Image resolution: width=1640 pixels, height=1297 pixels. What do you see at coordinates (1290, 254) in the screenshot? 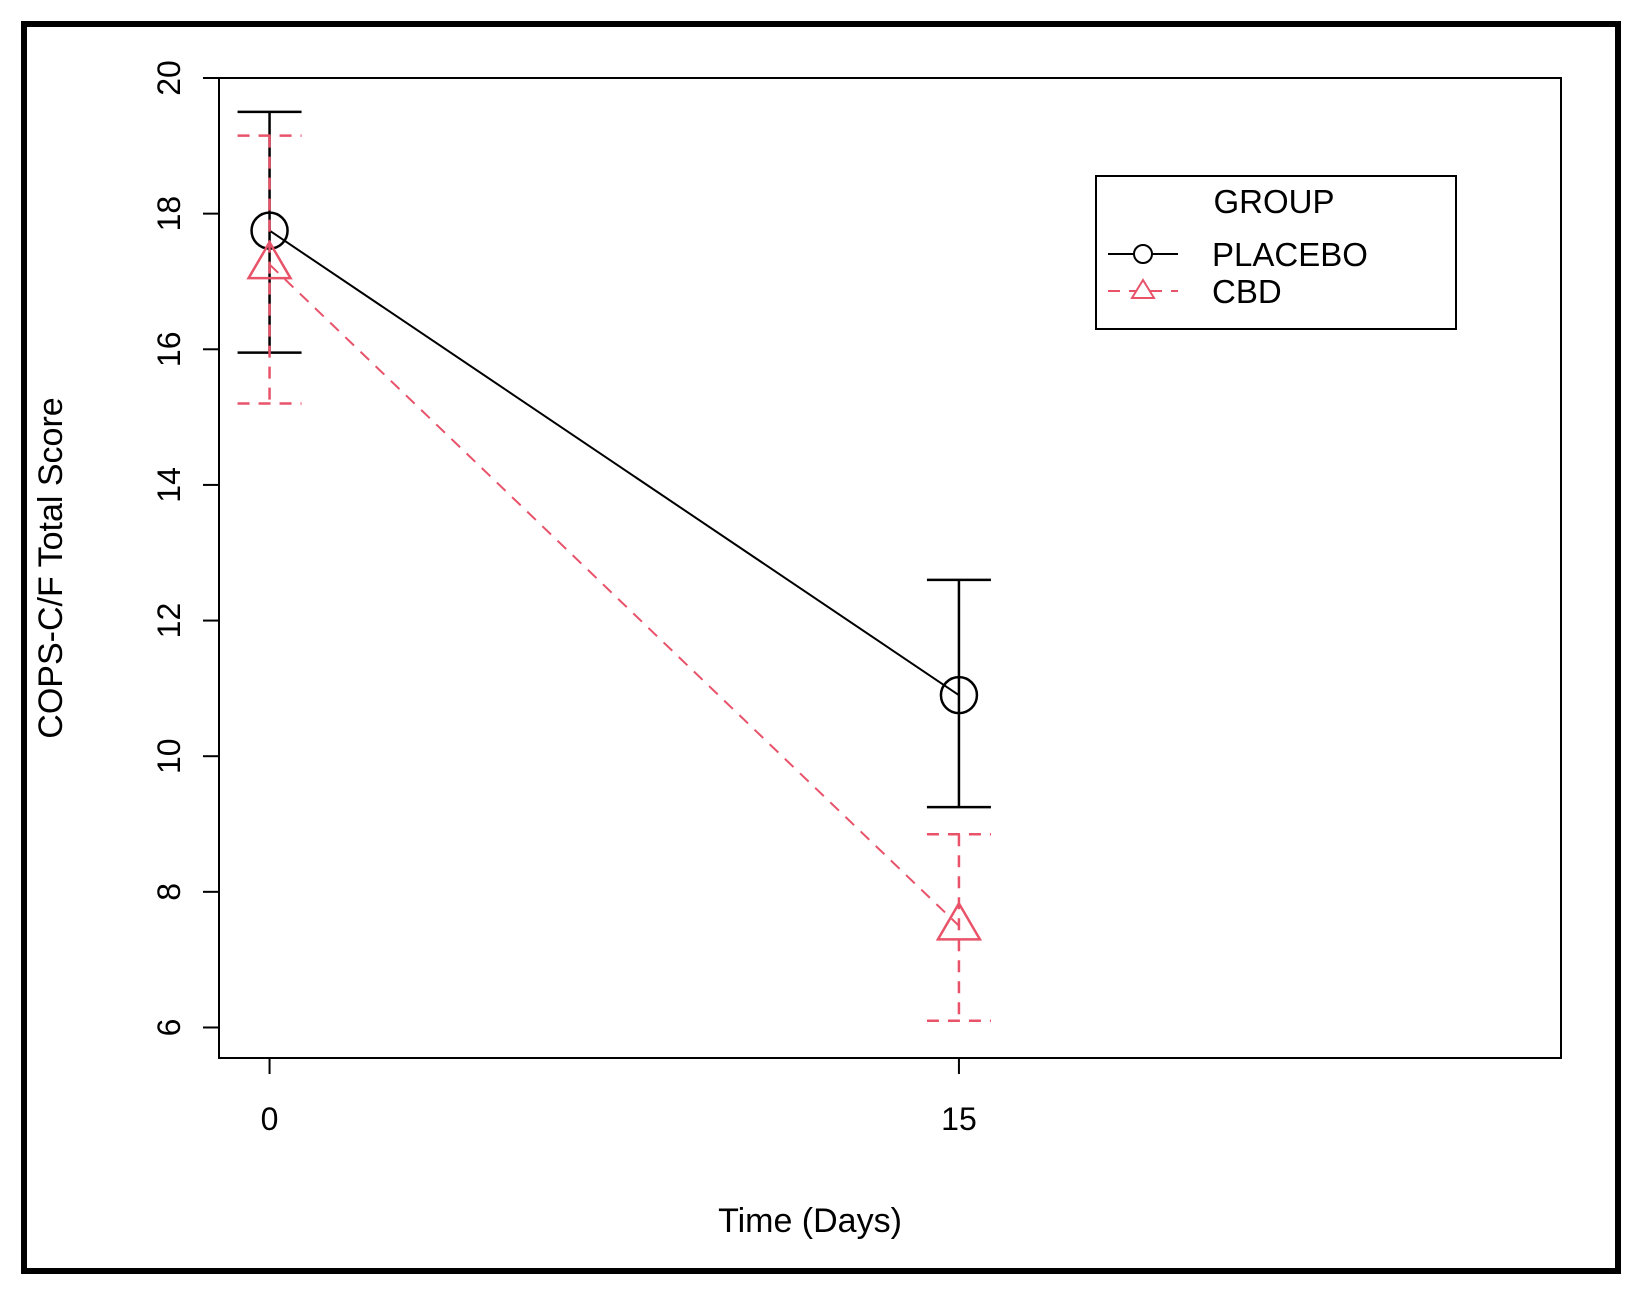
I see `legend-label: PLACEBO` at bounding box center [1290, 254].